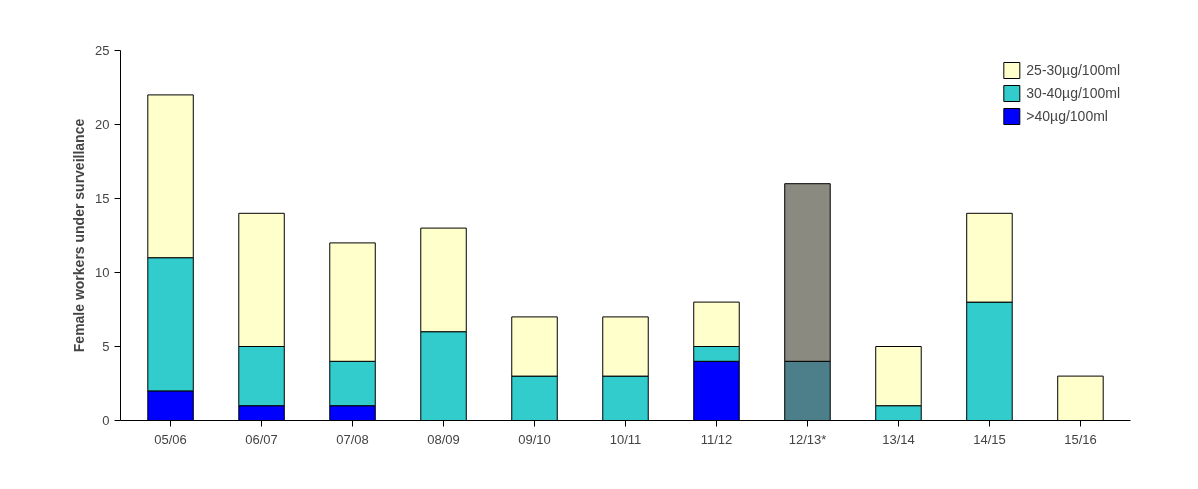 This screenshot has width=1198, height=489. What do you see at coordinates (443, 439) in the screenshot?
I see `x-tick-label: 08/09` at bounding box center [443, 439].